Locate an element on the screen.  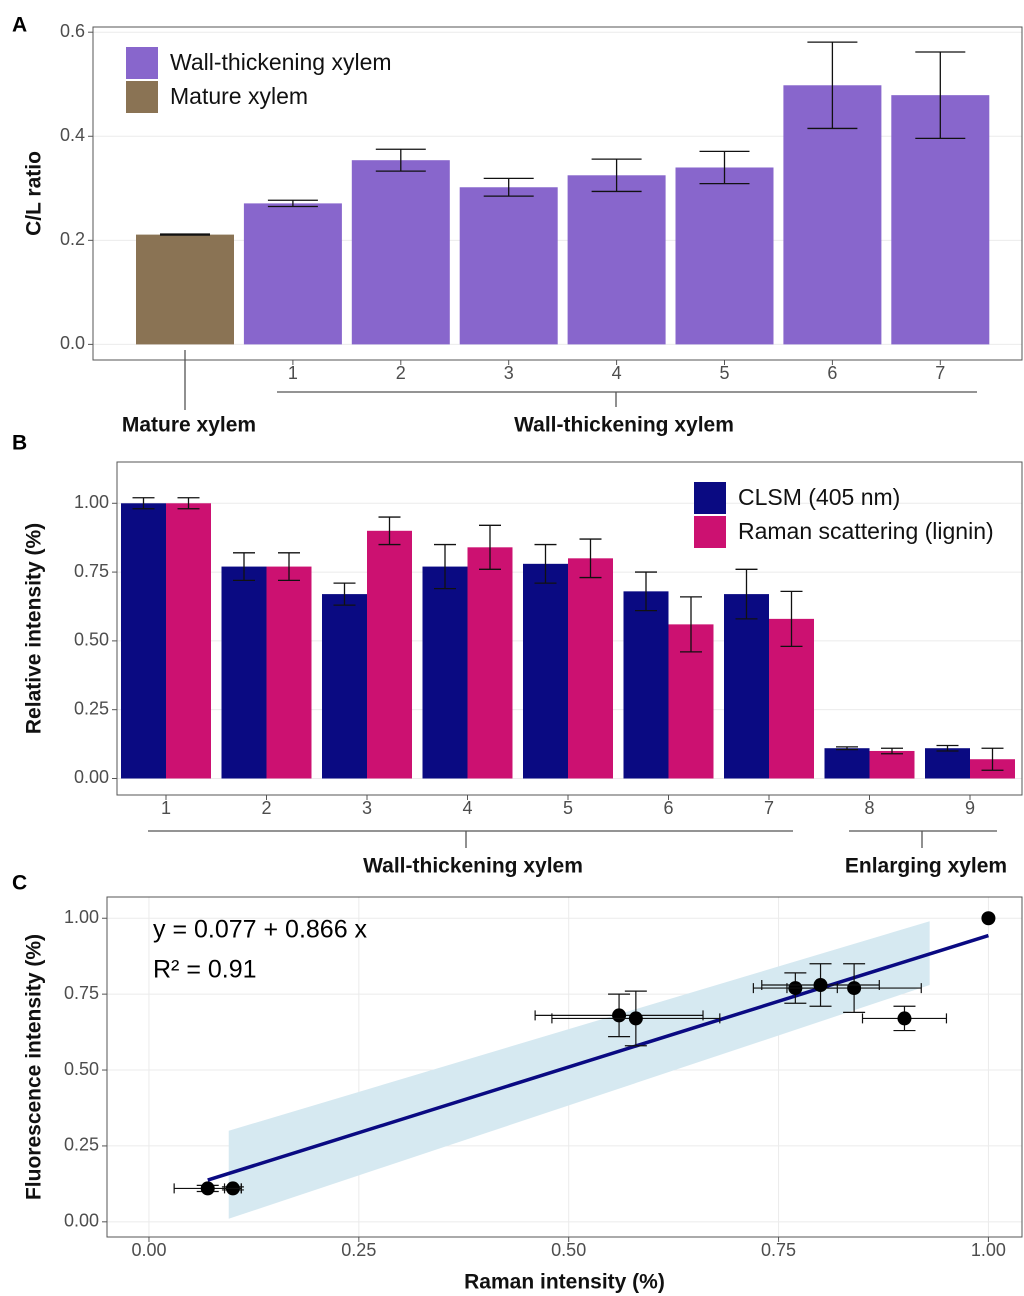
x-tick-label: 0.00 is located at coordinates (148, 1250).